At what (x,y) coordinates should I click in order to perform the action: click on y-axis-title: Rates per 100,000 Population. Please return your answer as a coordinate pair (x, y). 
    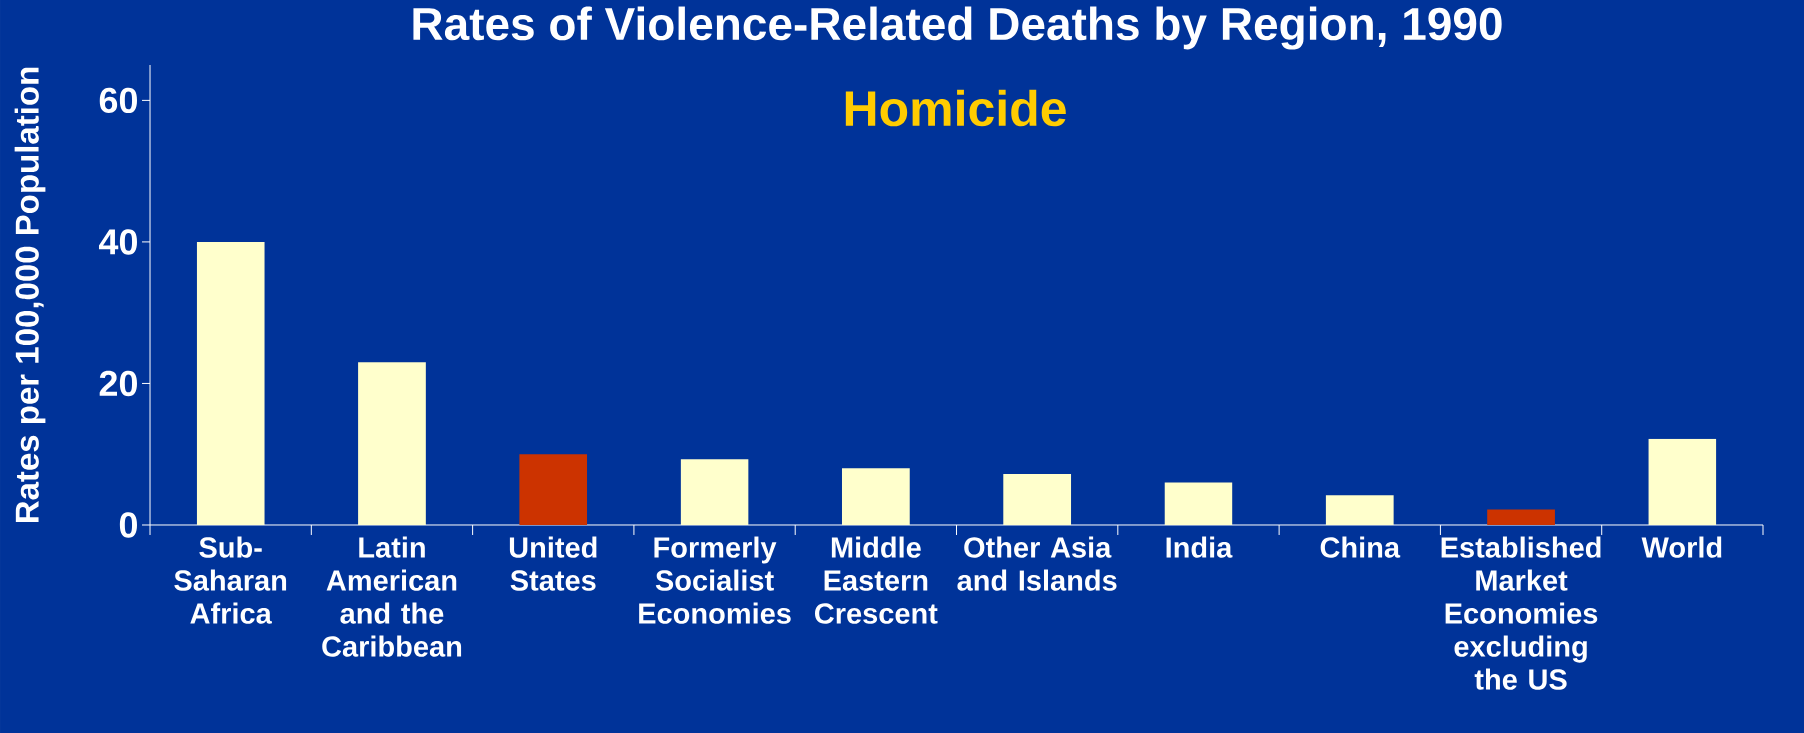
    Looking at the image, I should click on (30, 295).